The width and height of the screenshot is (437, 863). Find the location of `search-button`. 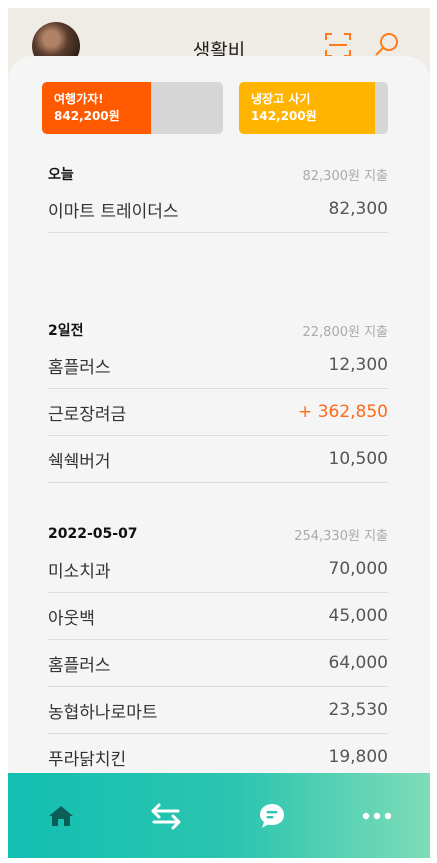

search-button is located at coordinates (387, 45).